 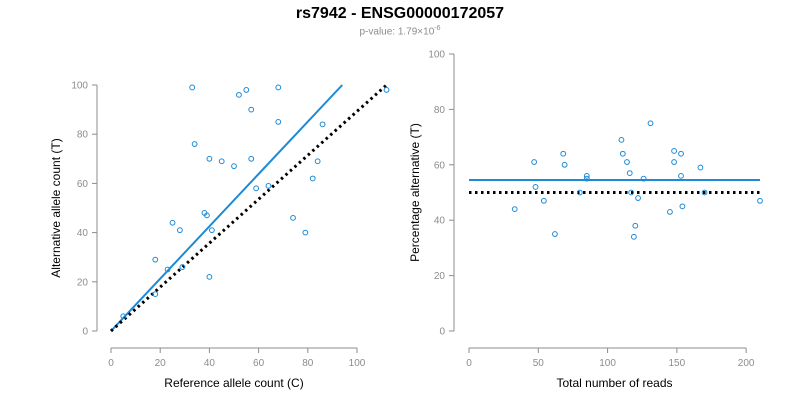 What do you see at coordinates (83, 282) in the screenshot?
I see `panel1-y-tick-label: 20` at bounding box center [83, 282].